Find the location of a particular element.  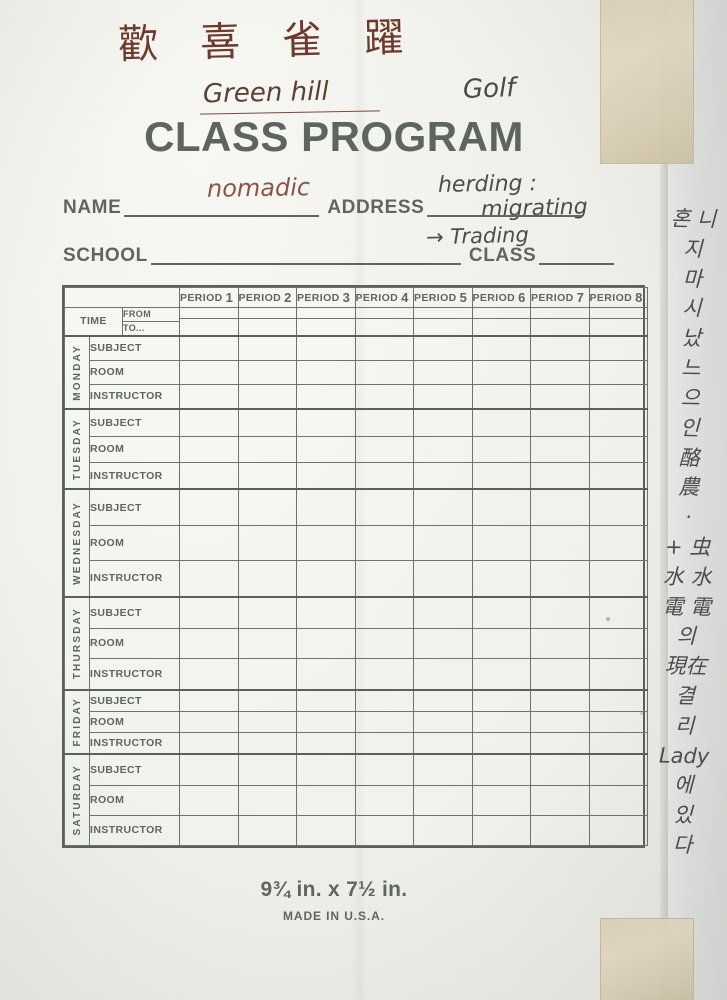

school-input-line is located at coordinates (305, 256).